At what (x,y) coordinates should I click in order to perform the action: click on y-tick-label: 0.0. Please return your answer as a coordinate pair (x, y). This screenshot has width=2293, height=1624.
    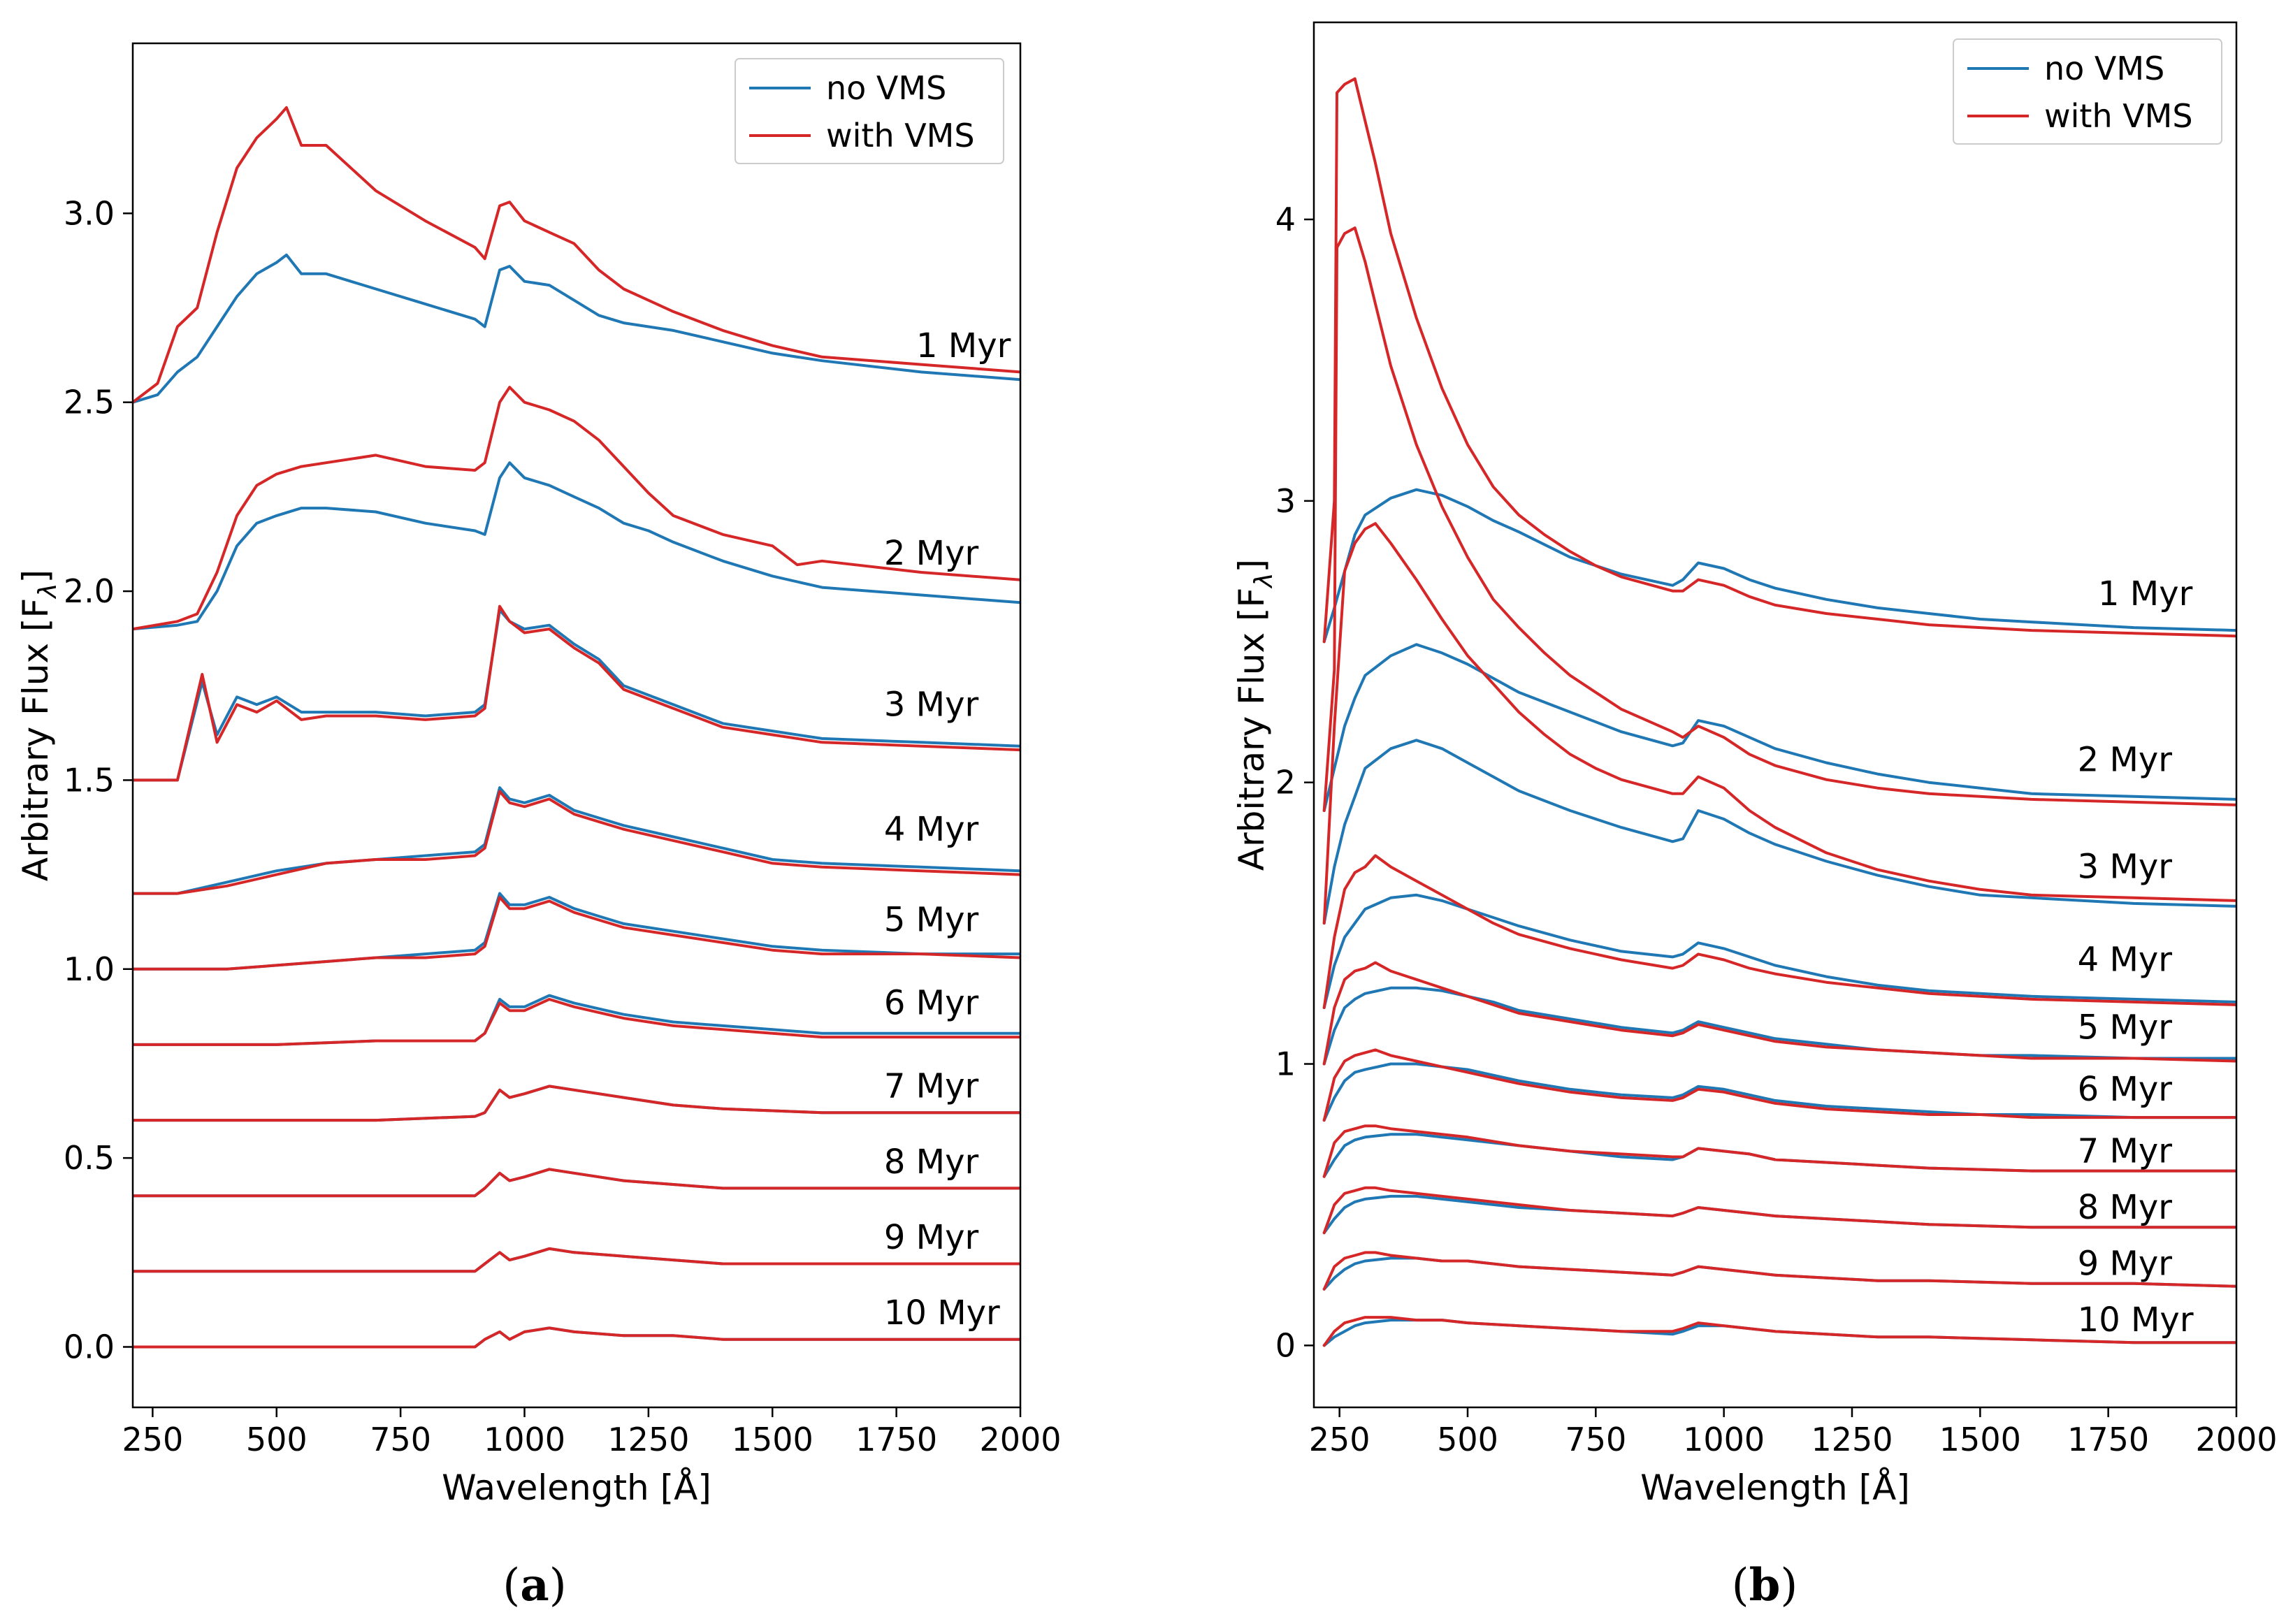
    Looking at the image, I should click on (89, 1346).